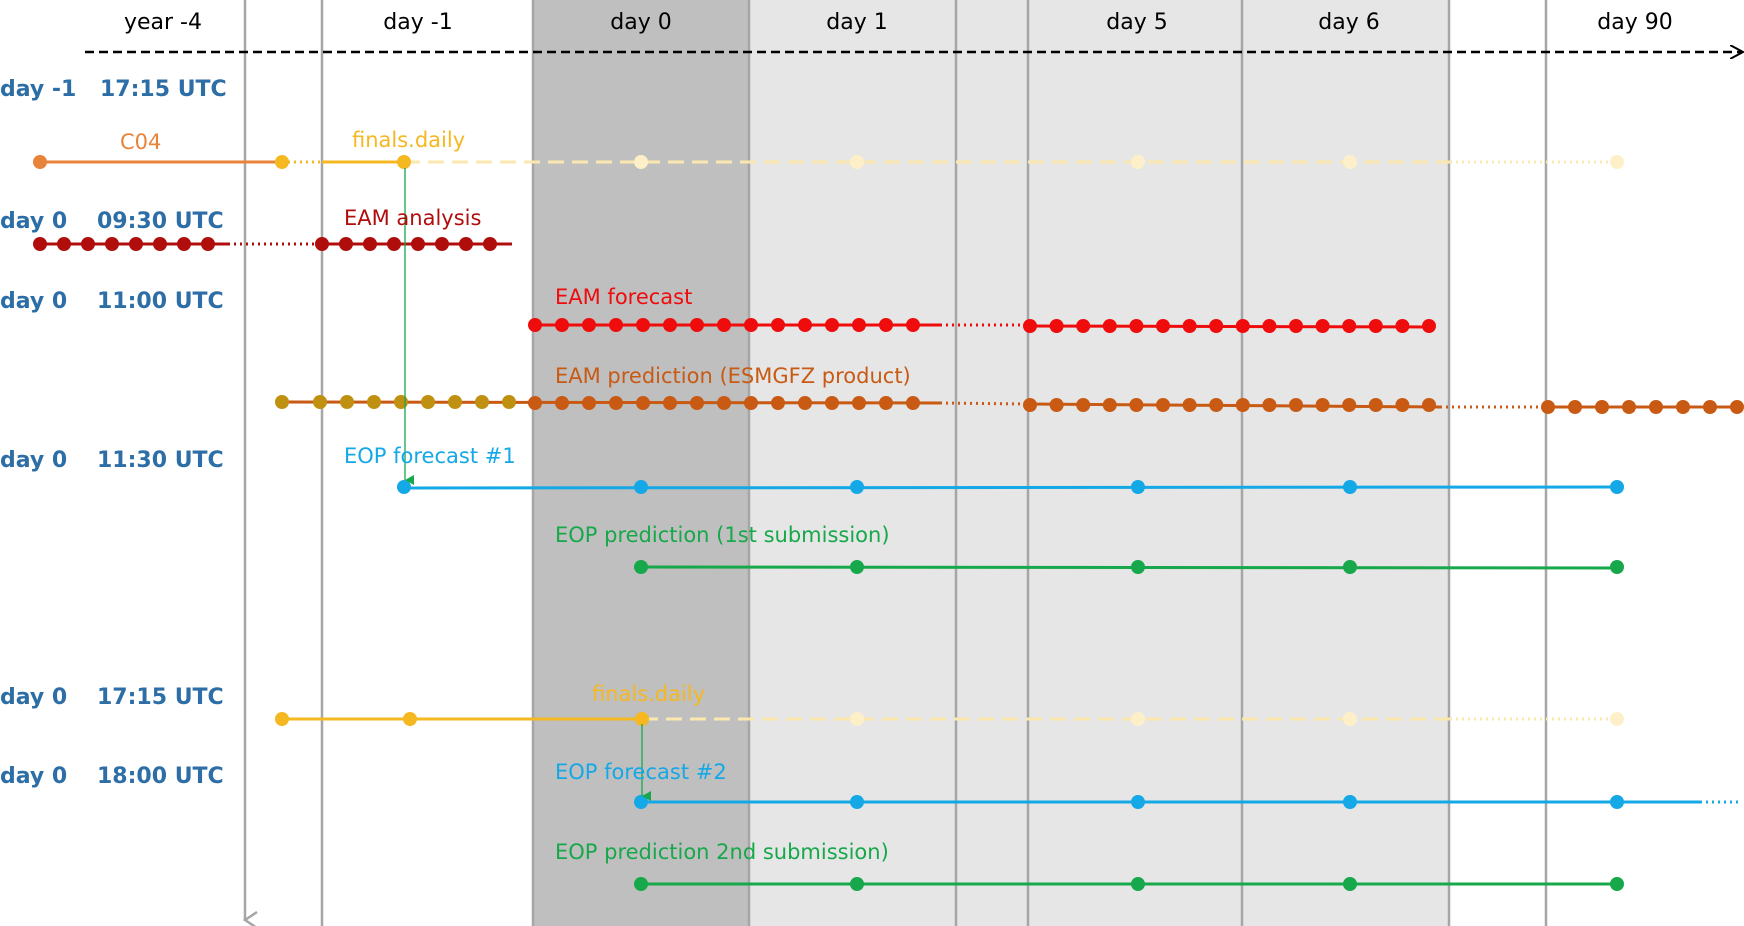 This screenshot has height=926, width=1744. Describe the element at coordinates (641, 772) in the screenshot. I see `series-label-eop-forecast-2: EOP forecast #2` at that location.